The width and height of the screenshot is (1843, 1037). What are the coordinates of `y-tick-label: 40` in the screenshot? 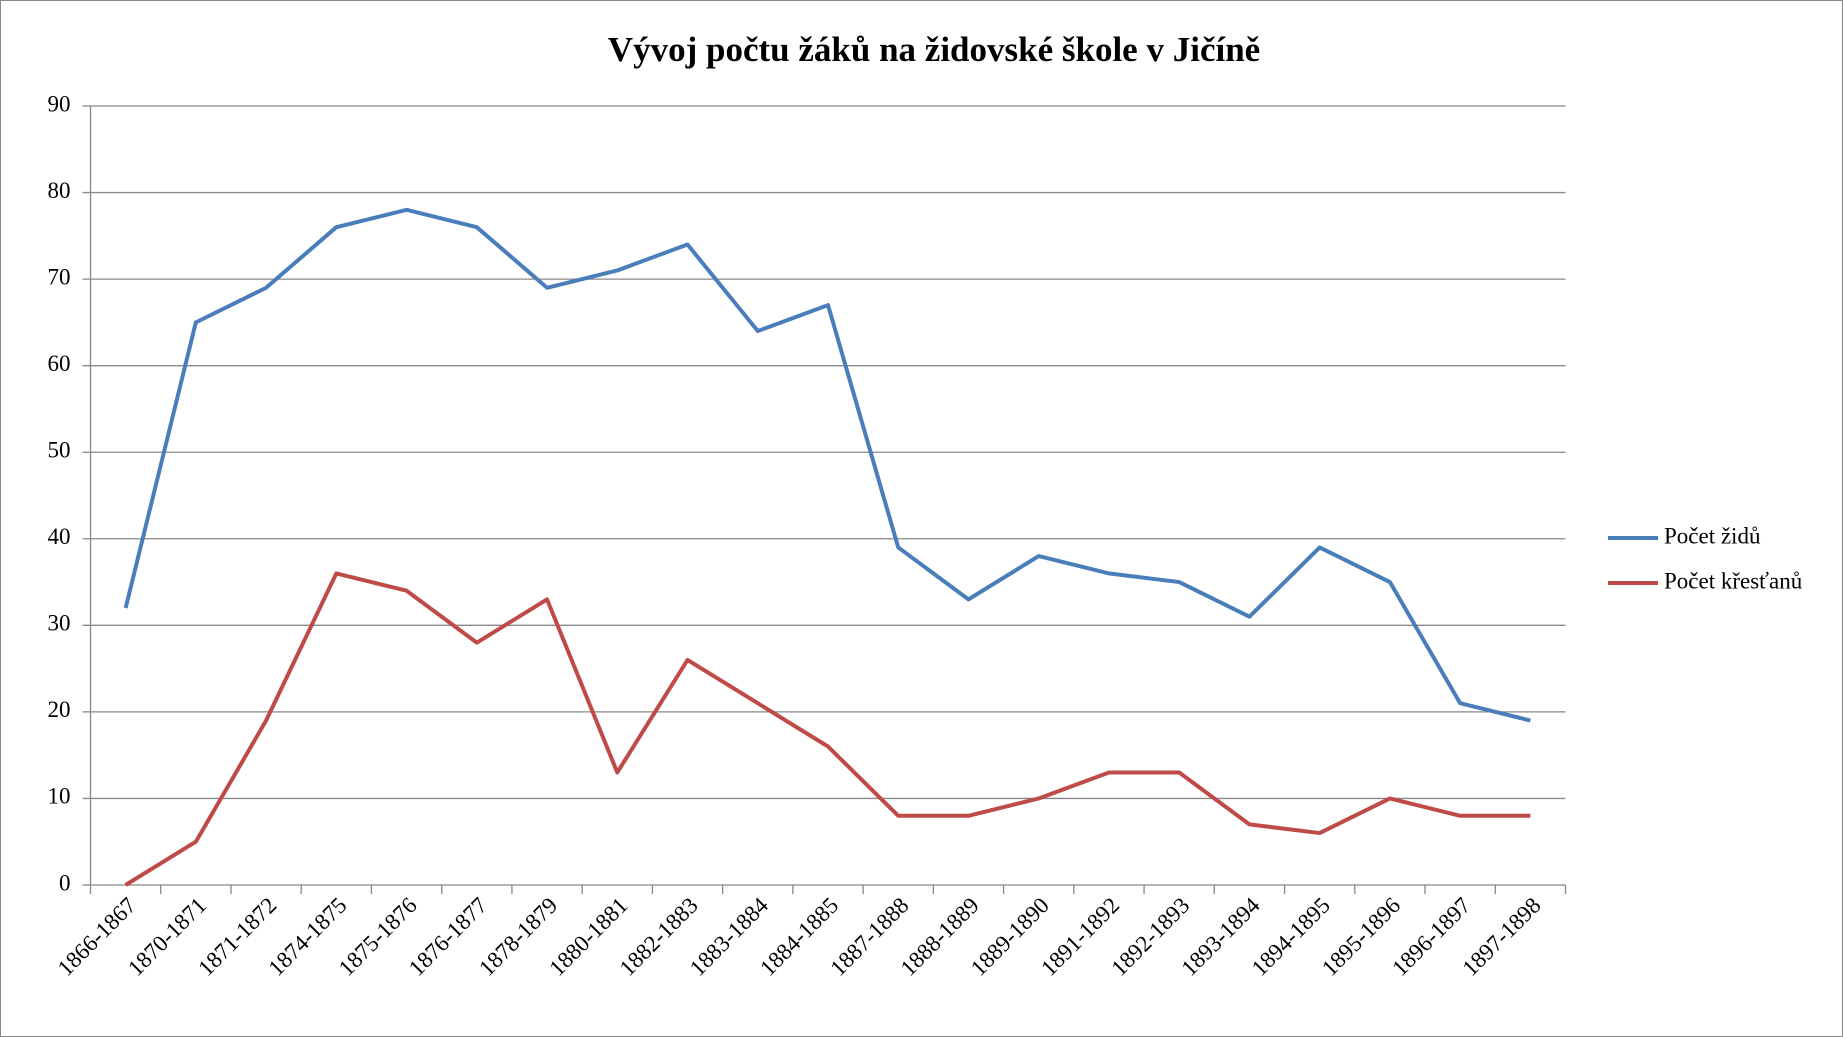 It's located at (59, 536).